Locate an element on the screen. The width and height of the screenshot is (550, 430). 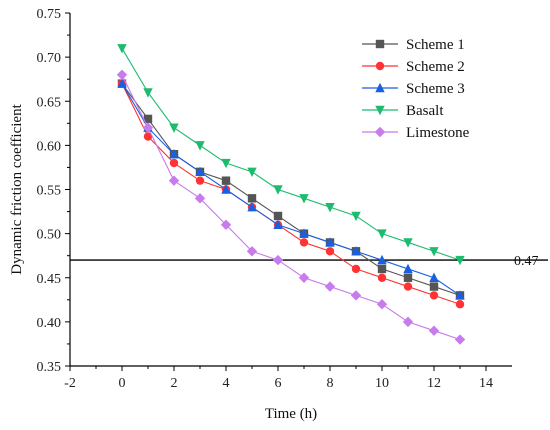
legend: Scheme 1 Scheme 2 Scheme 3 Basalt Limestone is located at coordinates (416, 89).